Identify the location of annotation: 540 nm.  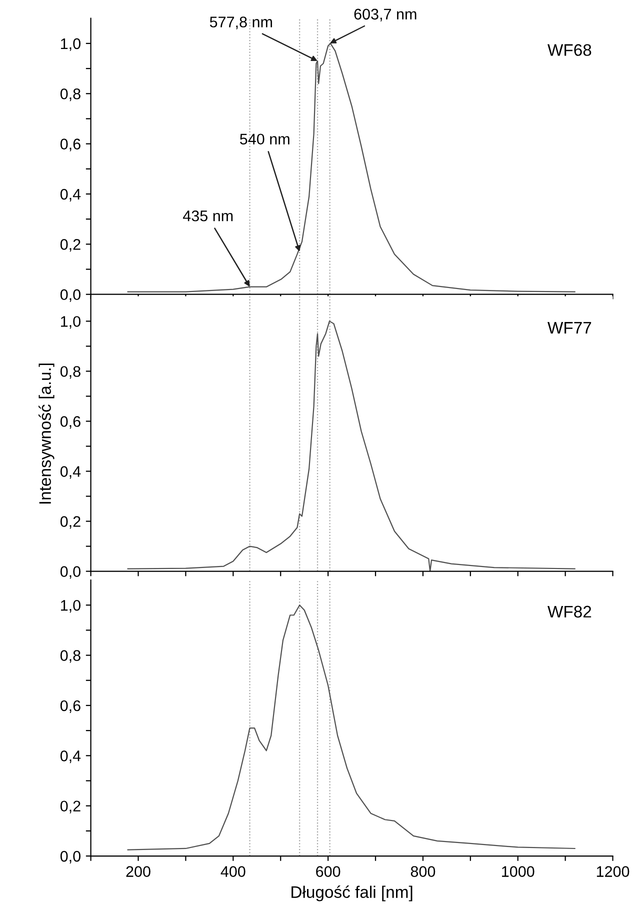
(265, 139).